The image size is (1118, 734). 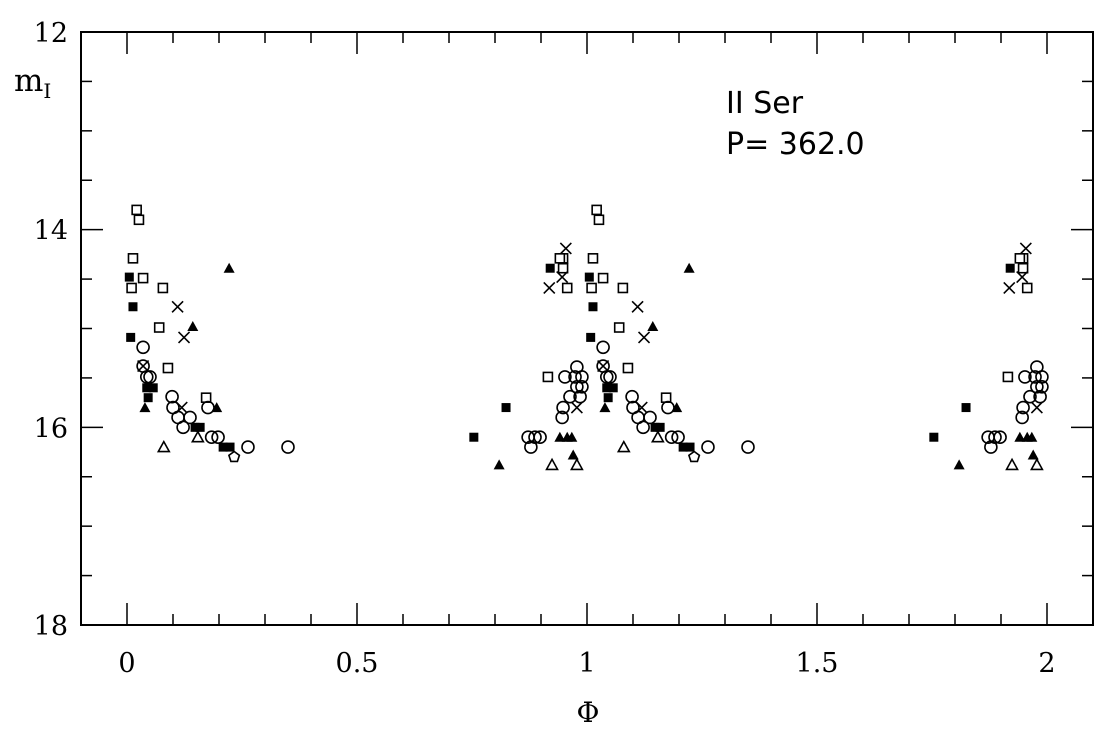 What do you see at coordinates (765, 103) in the screenshot?
I see `star-name-annotation: II Ser` at bounding box center [765, 103].